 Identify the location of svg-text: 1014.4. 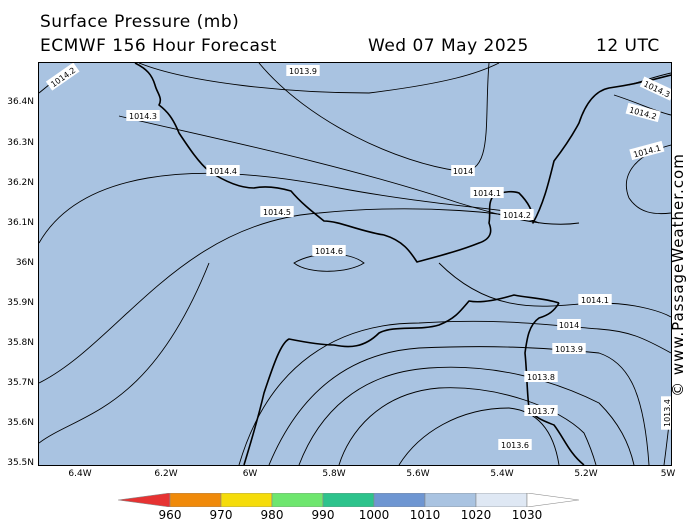
(223, 171).